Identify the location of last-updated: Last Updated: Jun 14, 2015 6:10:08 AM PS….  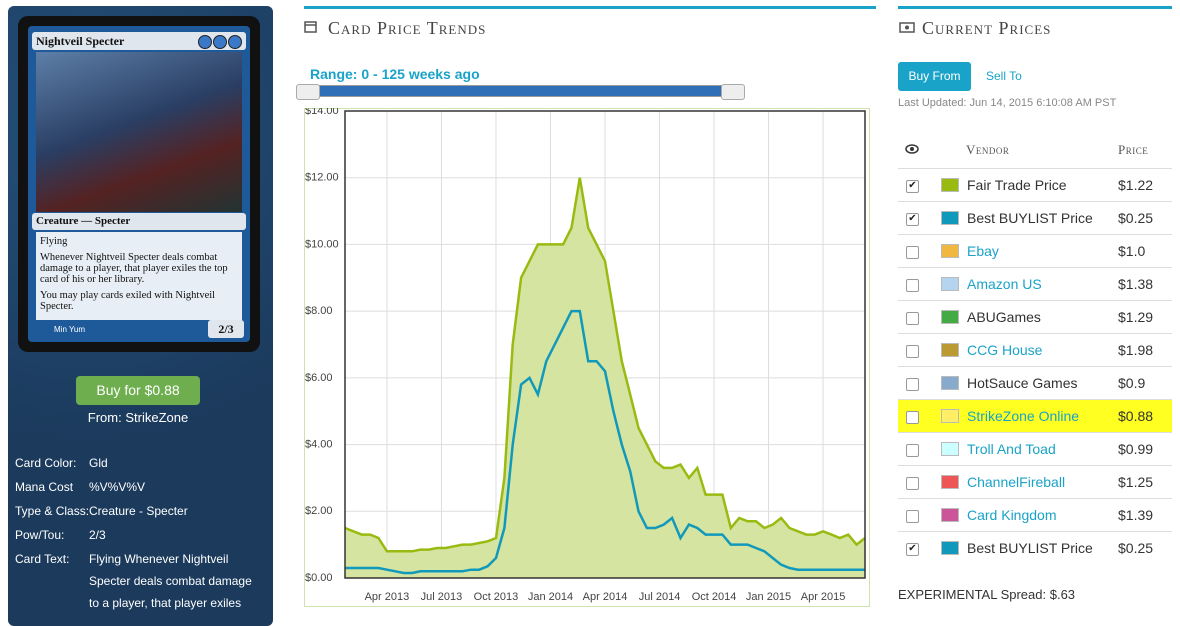
(1007, 103).